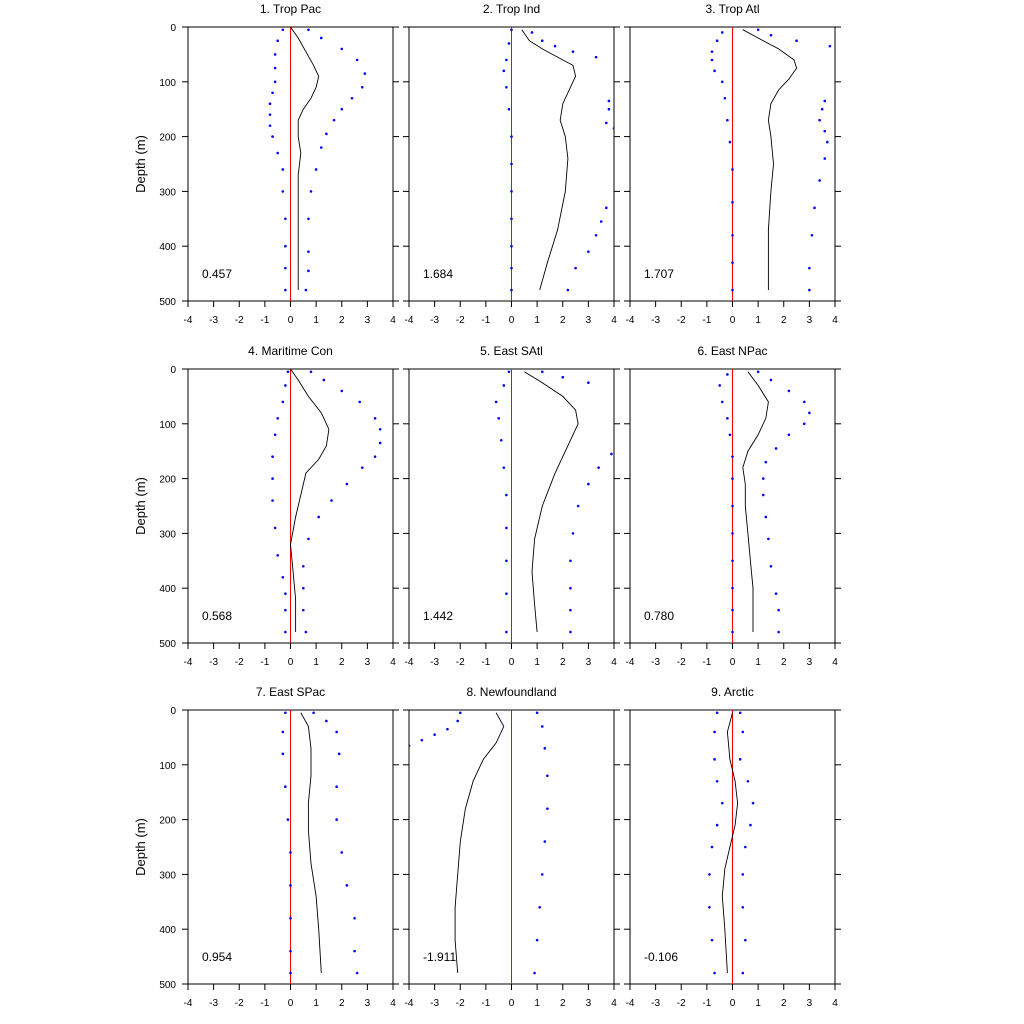 Image resolution: width=1024 pixels, height=1024 pixels. I want to click on panel-8: 8. Newfoundland -4 -3 -2 -1 0 1 2 3 4 -1.911, so click(511, 847).